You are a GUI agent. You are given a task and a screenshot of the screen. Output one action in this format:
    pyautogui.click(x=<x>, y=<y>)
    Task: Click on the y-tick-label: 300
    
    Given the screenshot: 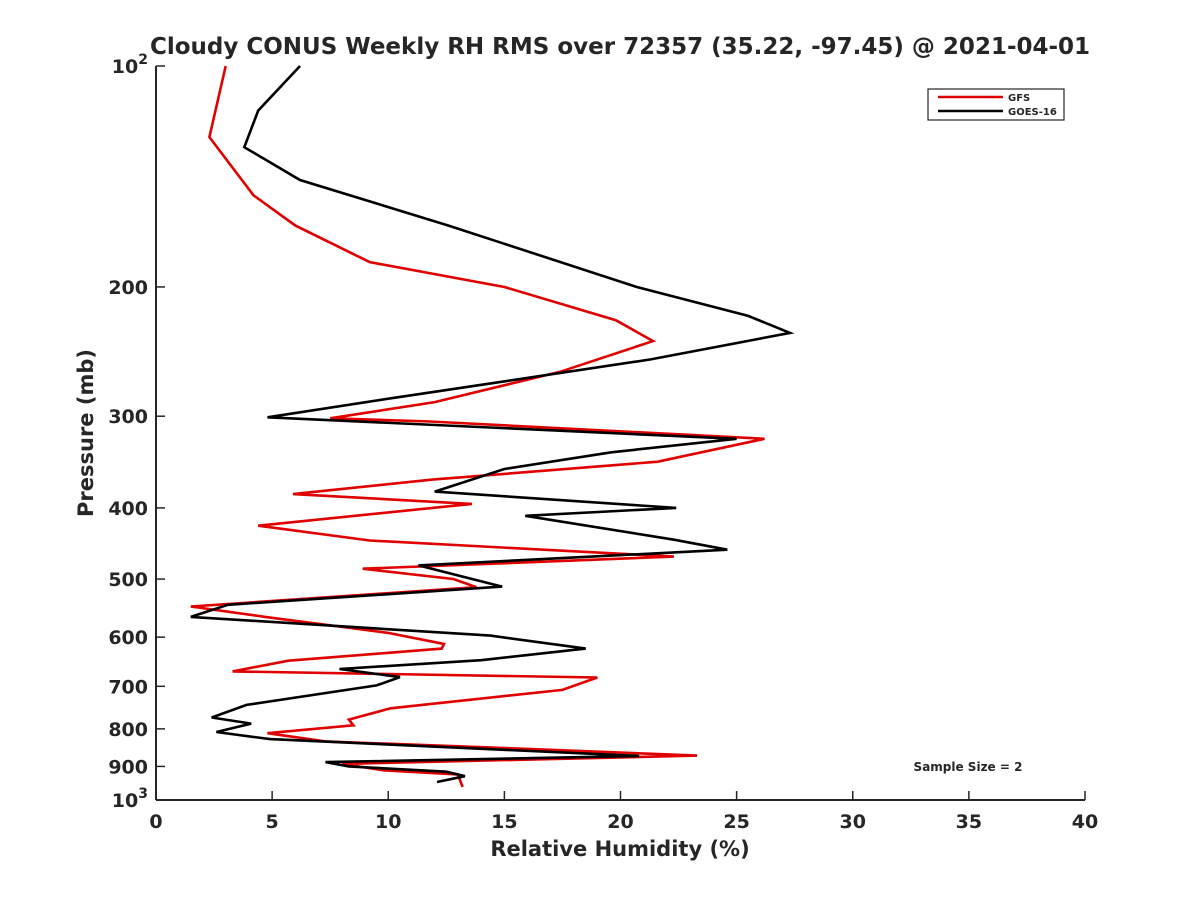 What is the action you would take?
    pyautogui.click(x=128, y=417)
    